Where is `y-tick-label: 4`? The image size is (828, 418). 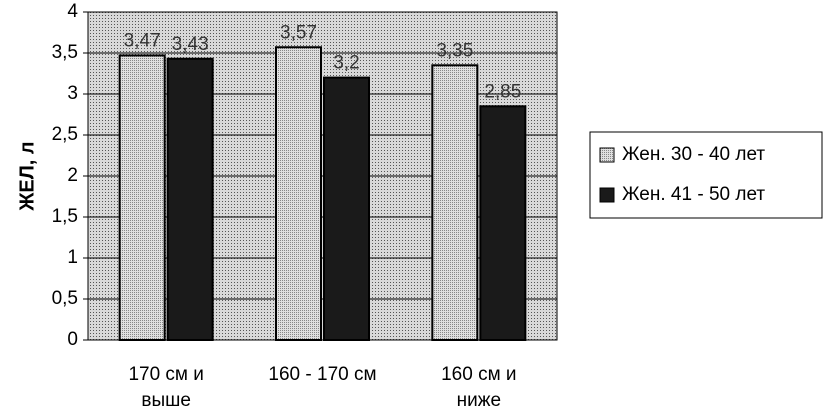
y-tick-label: 4 is located at coordinates (72, 11).